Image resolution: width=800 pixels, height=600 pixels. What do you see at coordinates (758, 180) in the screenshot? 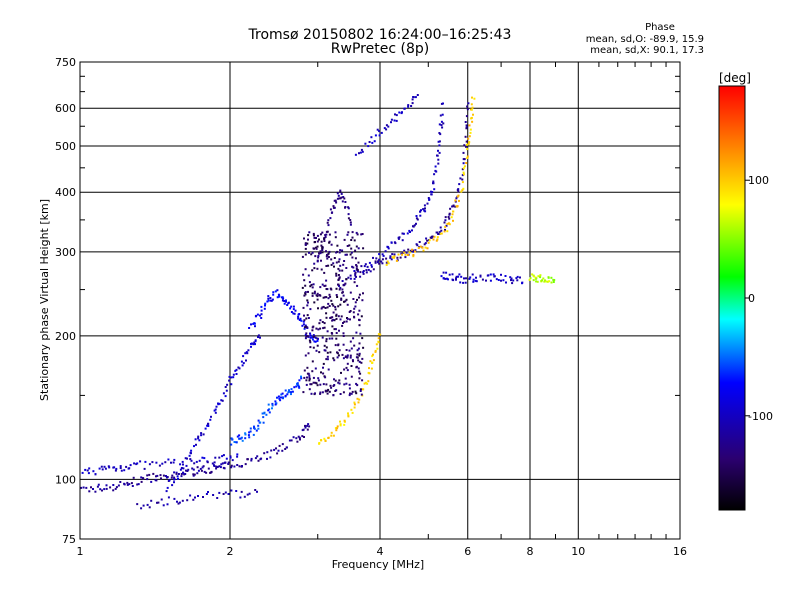
I see `colorbar-tick-label: 100` at bounding box center [758, 180].